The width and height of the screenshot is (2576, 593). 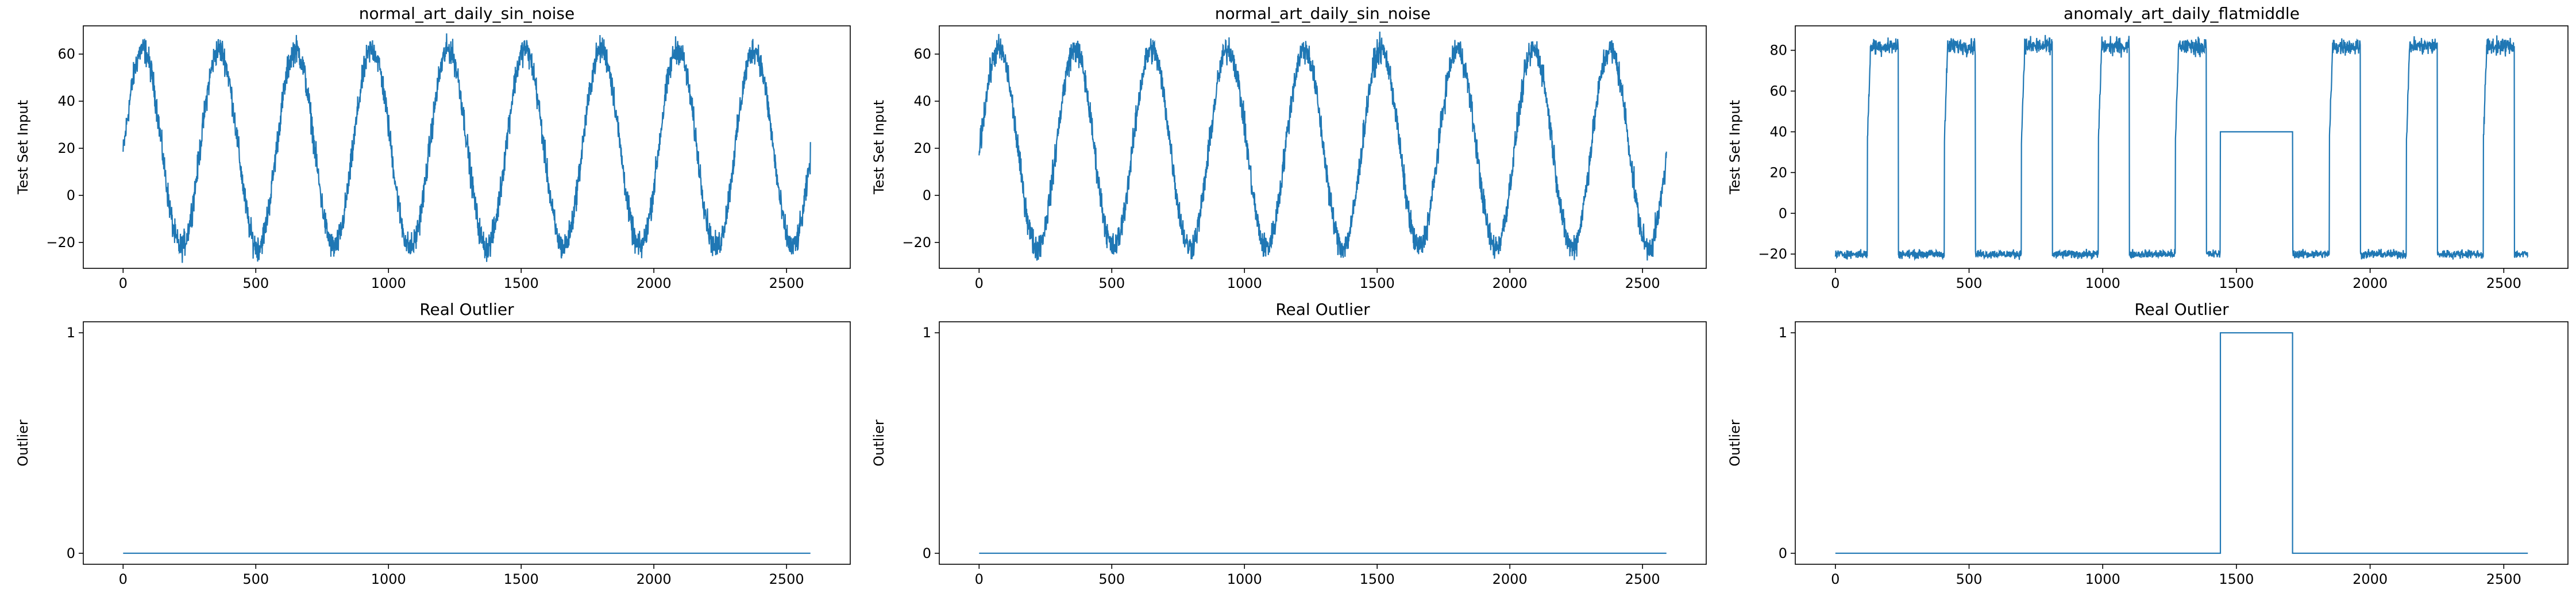 What do you see at coordinates (1778, 51) in the screenshot?
I see `y-tick-label: 80` at bounding box center [1778, 51].